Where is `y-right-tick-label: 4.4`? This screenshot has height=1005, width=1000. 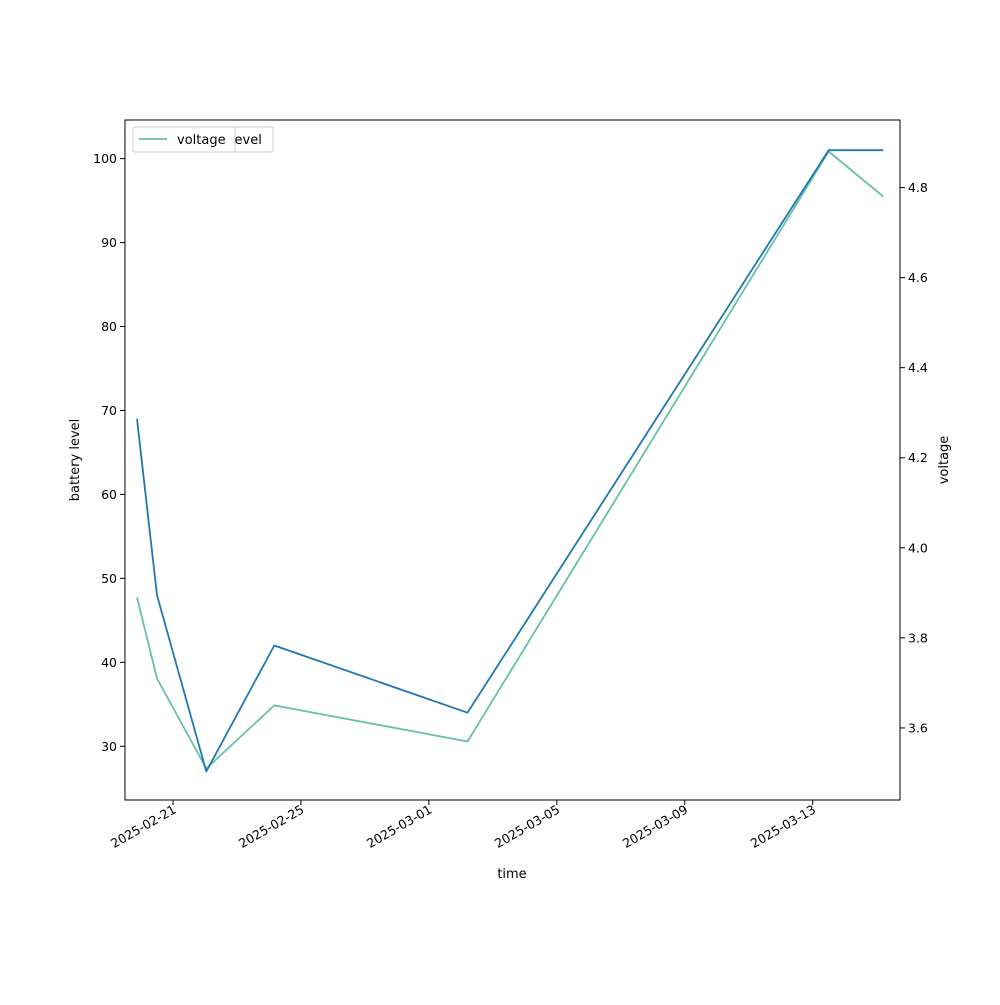
y-right-tick-label: 4.4 is located at coordinates (918, 367).